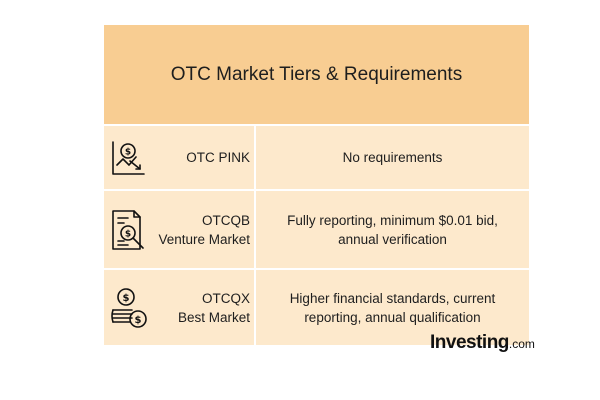 This screenshot has height=400, width=600. Describe the element at coordinates (180, 157) in the screenshot. I see `tier-cell: $ OTC PINK` at that location.